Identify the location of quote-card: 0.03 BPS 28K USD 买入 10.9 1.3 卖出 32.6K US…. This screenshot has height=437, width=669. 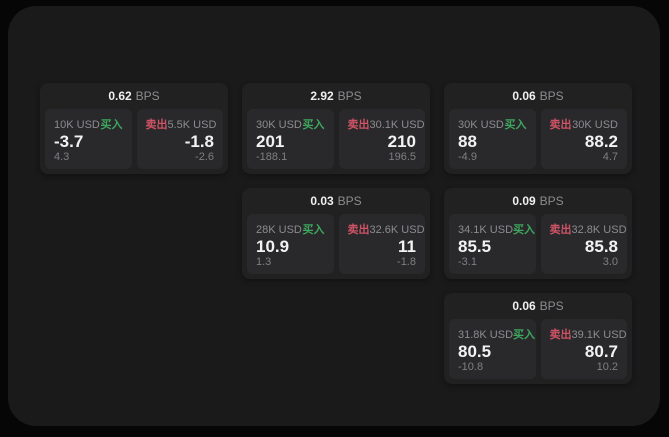
(336, 233).